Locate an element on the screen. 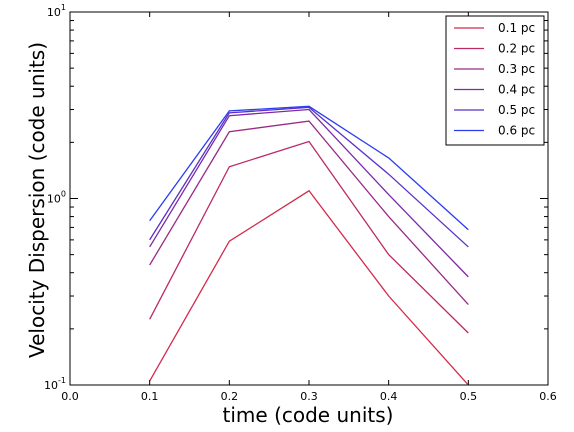 The height and width of the screenshot is (432, 574). x-tick-label: 0.5 is located at coordinates (469, 396).